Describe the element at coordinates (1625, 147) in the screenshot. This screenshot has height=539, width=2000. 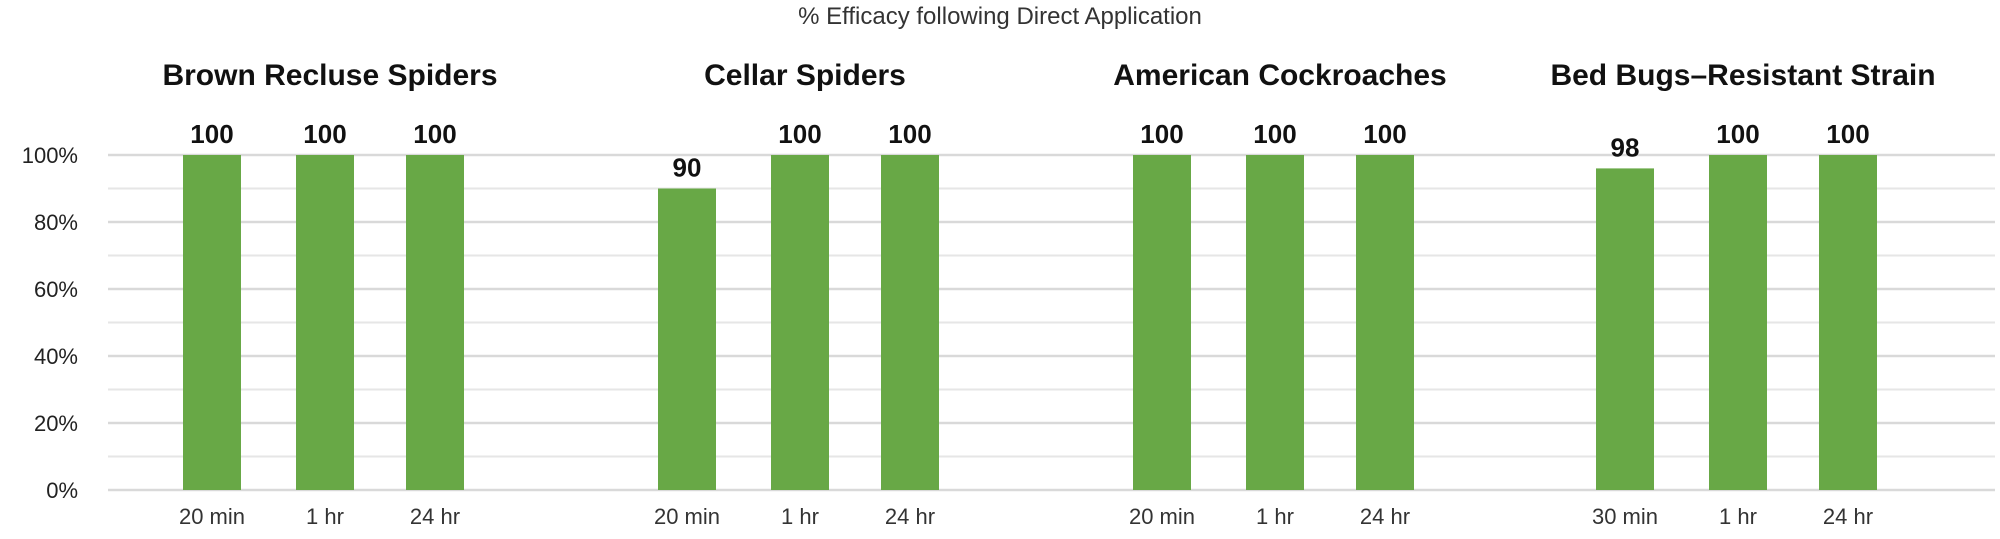
I see `data-label: 98` at that location.